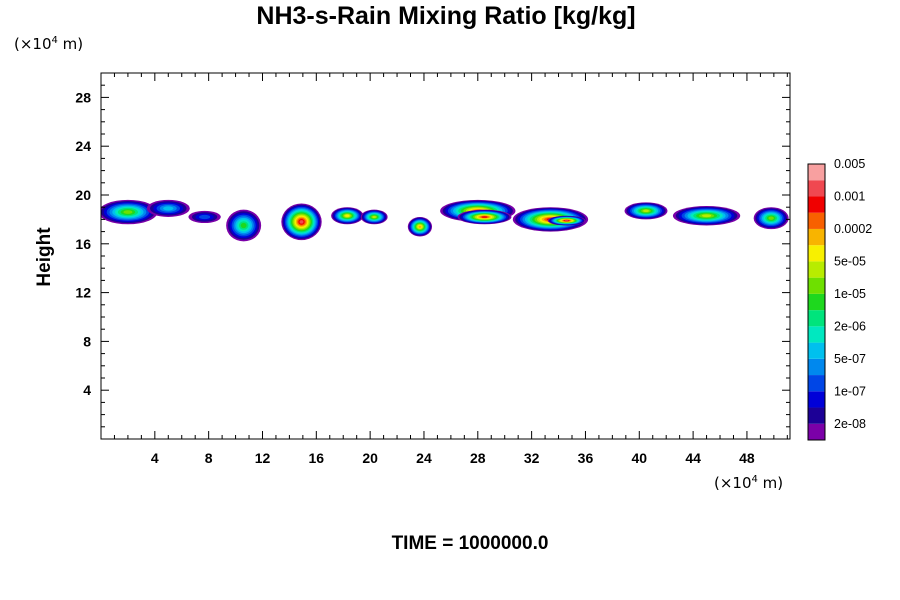 The image size is (900, 600). What do you see at coordinates (83, 293) in the screenshot?
I see `y-tick-label: 12` at bounding box center [83, 293].